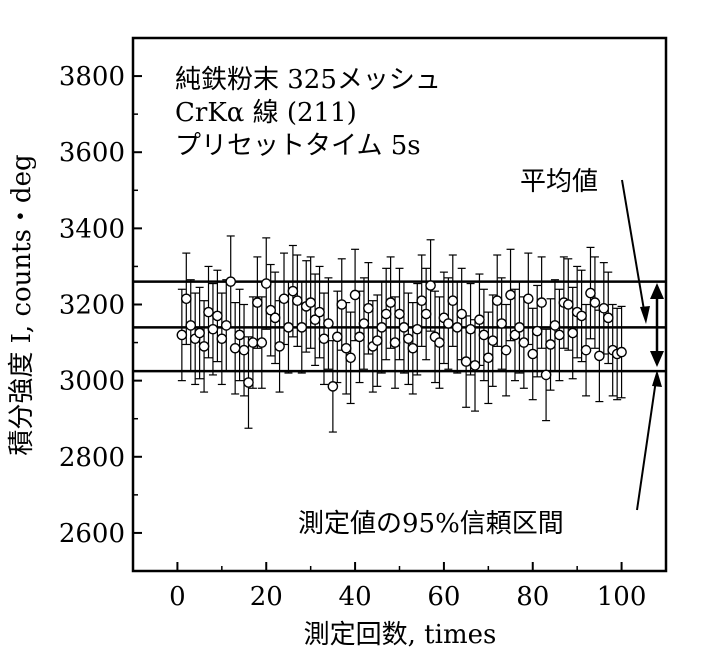 This screenshot has height=655, width=705. Describe the element at coordinates (177, 597) in the screenshot. I see `x-tick-label: 0` at that location.